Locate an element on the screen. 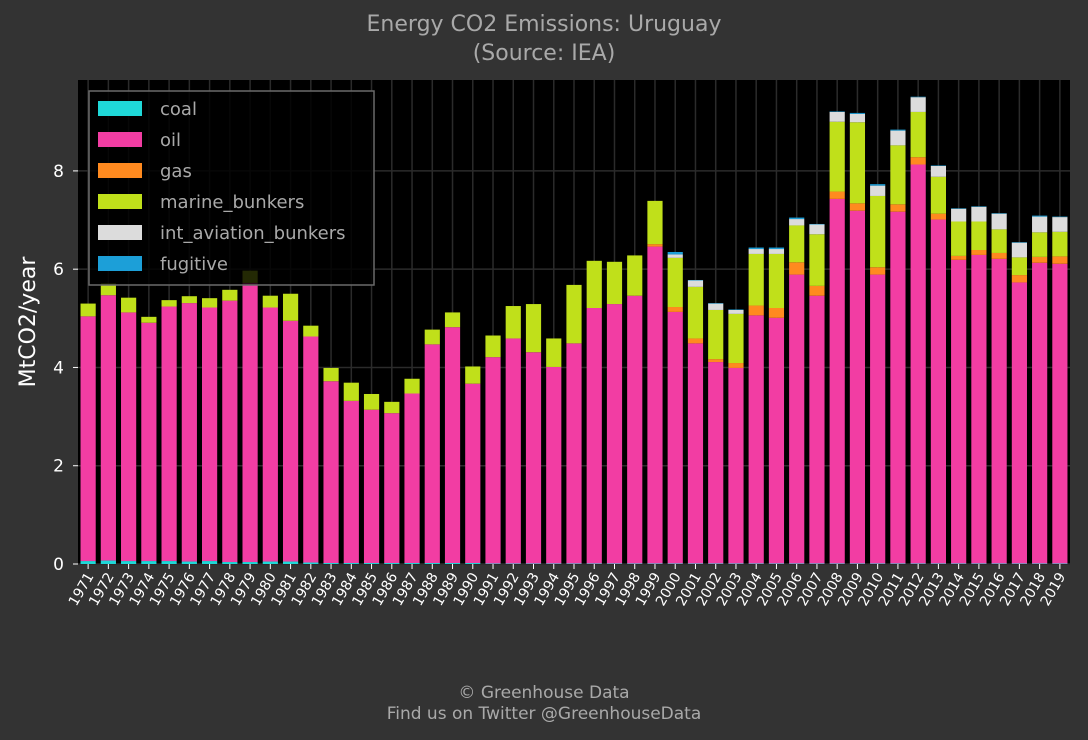 Image resolution: width=1088 pixels, height=740 pixels. y-tick-label: 0 is located at coordinates (58, 565).